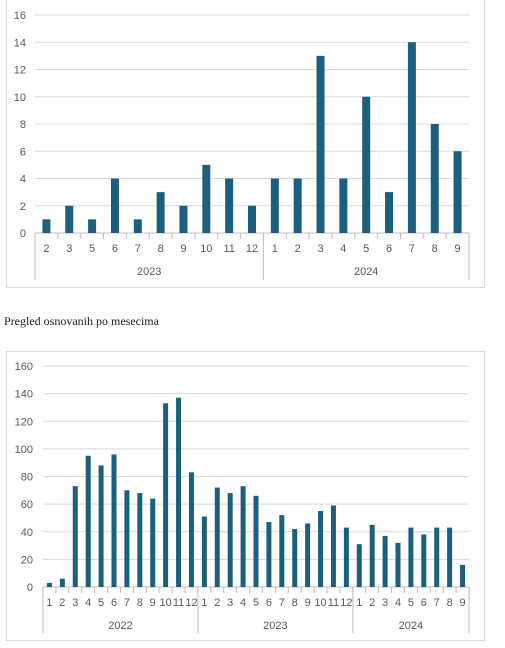 This screenshot has width=505, height=648. What do you see at coordinates (24, 367) in the screenshot?
I see `y-tick-label: 160` at bounding box center [24, 367].